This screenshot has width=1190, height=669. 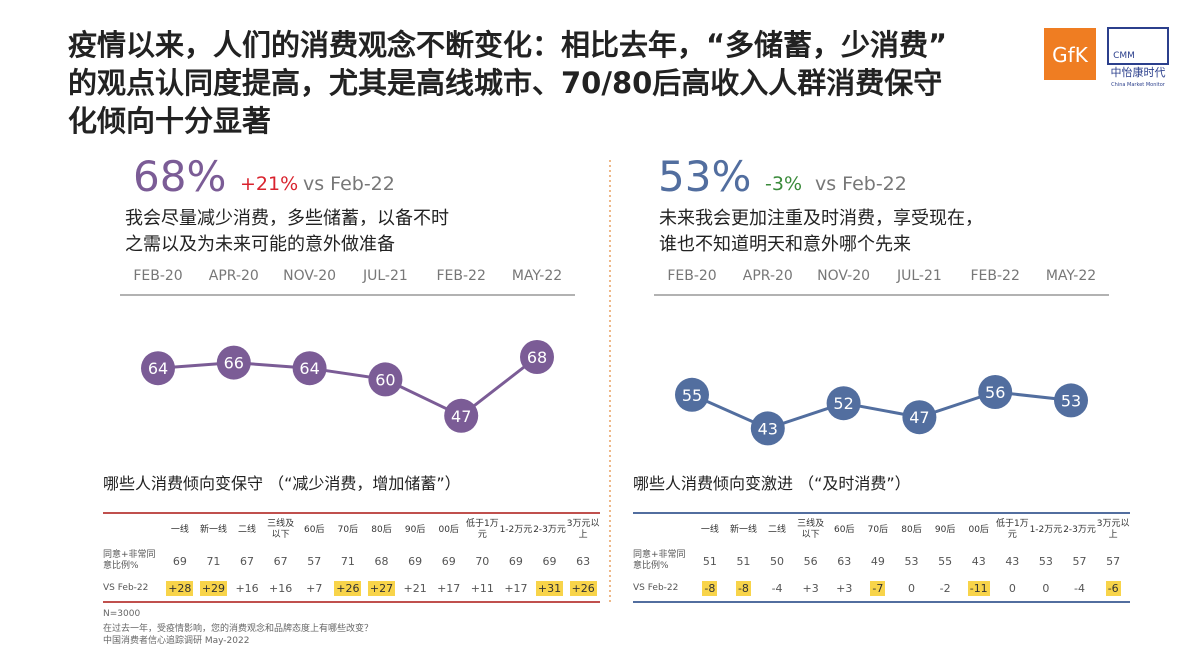 What do you see at coordinates (691, 276) in the screenshot?
I see `x-tick-label: FEB-20` at bounding box center [691, 276].